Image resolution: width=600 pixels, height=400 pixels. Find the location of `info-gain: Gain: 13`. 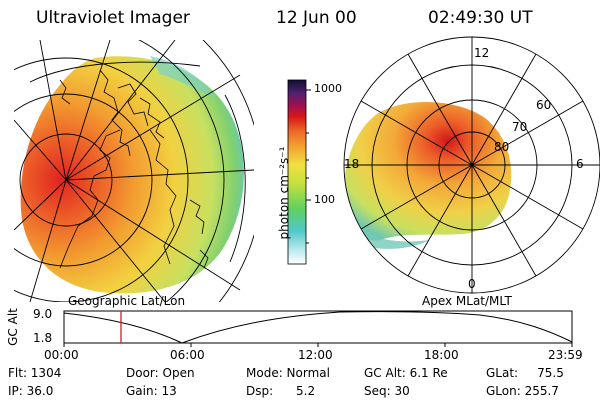

info-gain: Gain: 13 is located at coordinates (151, 391).